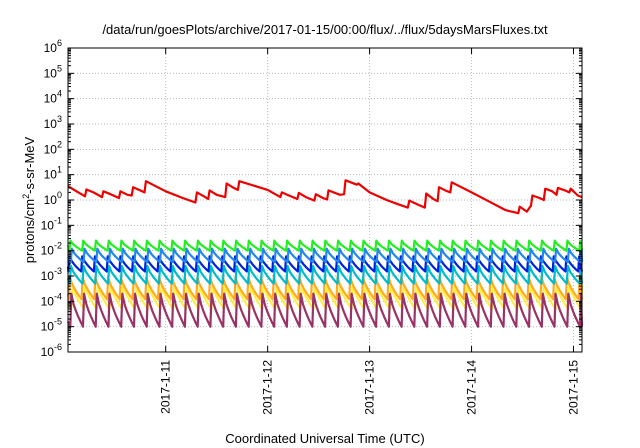 This screenshot has height=448, width=640. What do you see at coordinates (51, 350) in the screenshot?
I see `y-tick-label: 10⁻⁶` at bounding box center [51, 350].